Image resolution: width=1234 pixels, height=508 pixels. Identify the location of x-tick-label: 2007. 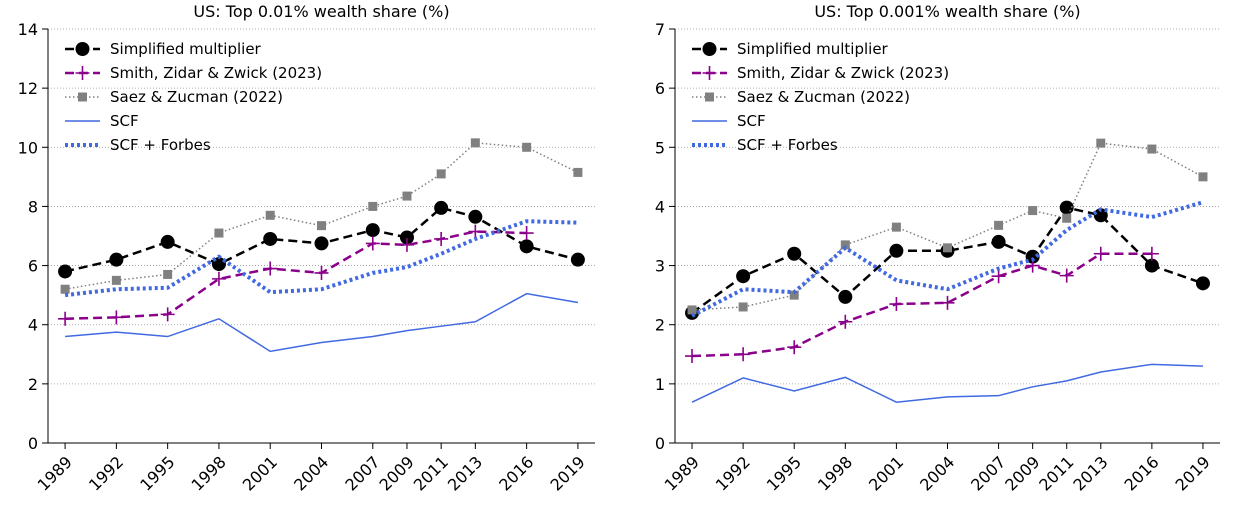
(362, 473).